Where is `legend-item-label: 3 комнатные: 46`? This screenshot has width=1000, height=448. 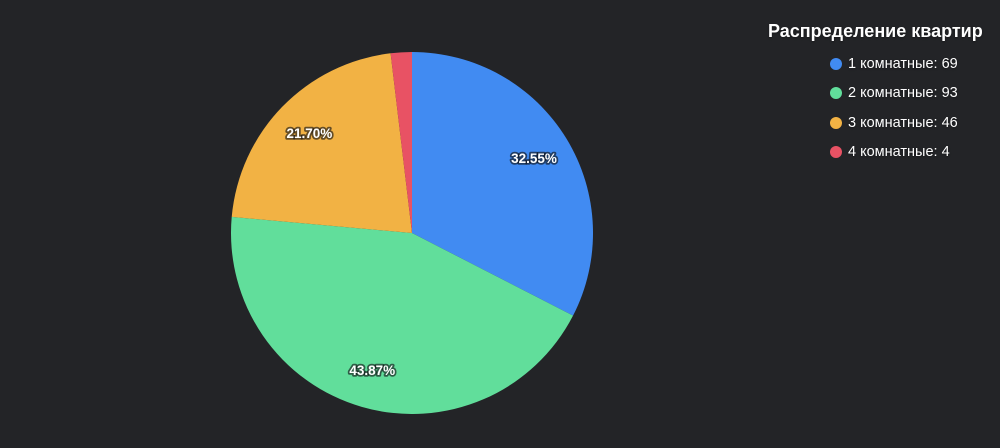
legend-item-label: 3 комнатные: 46 is located at coordinates (903, 122).